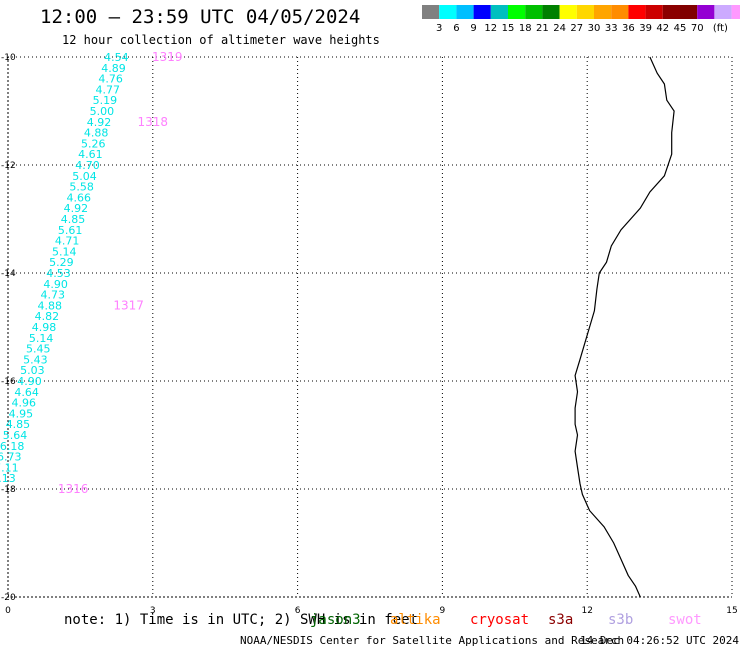 The height and width of the screenshot is (650, 740). I want to click on wave-height-label: 5.19, so click(105, 100).